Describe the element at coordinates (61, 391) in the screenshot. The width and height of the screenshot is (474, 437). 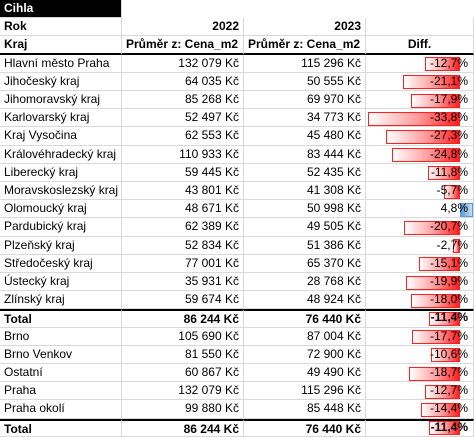
I see `row-label: Praha` at that location.